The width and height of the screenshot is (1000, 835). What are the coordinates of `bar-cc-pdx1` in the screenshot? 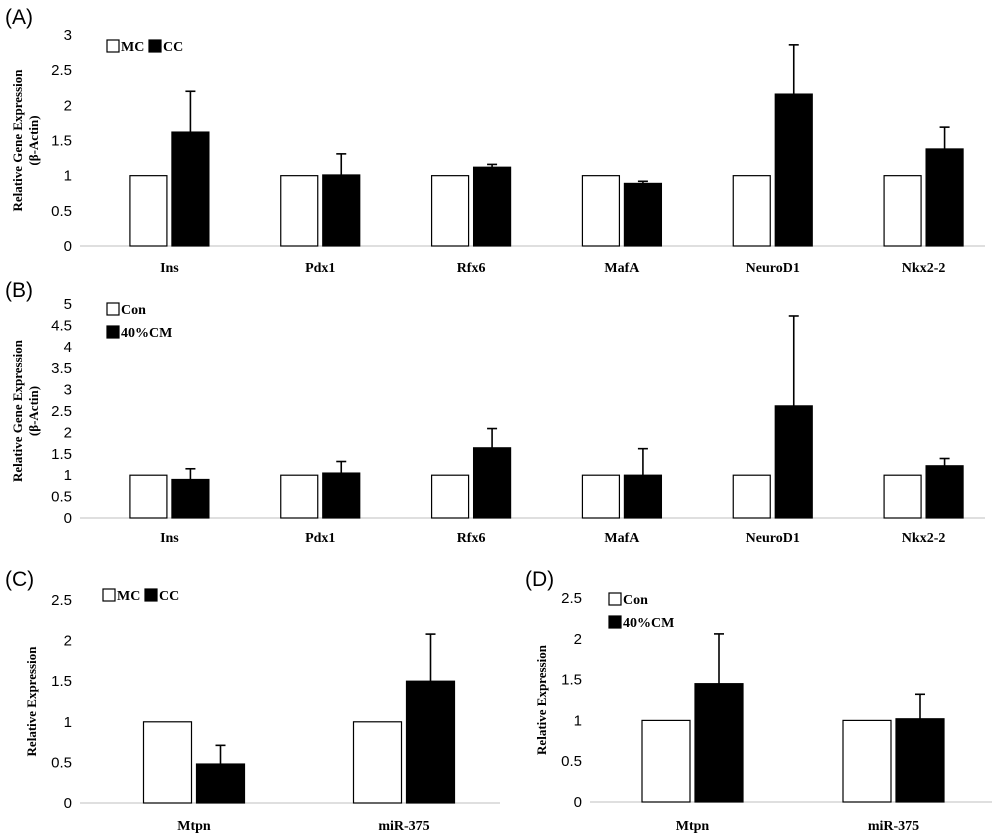 It's located at (341, 210).